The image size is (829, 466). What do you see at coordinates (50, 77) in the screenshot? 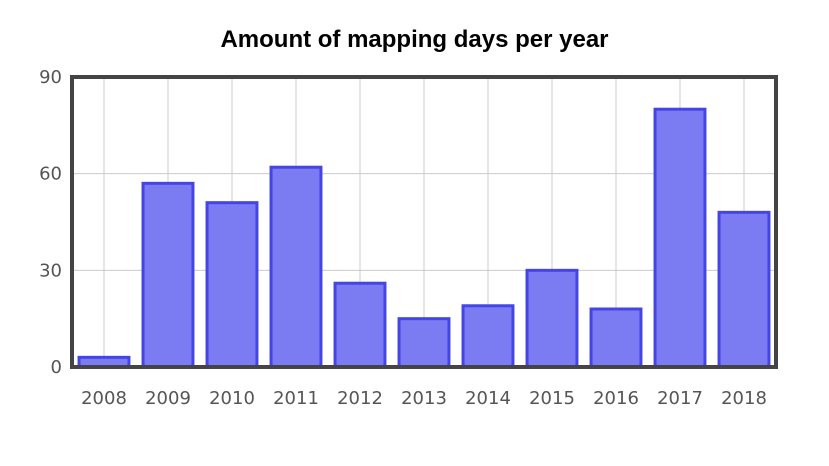
I see `y-tick-label: 90` at bounding box center [50, 77].